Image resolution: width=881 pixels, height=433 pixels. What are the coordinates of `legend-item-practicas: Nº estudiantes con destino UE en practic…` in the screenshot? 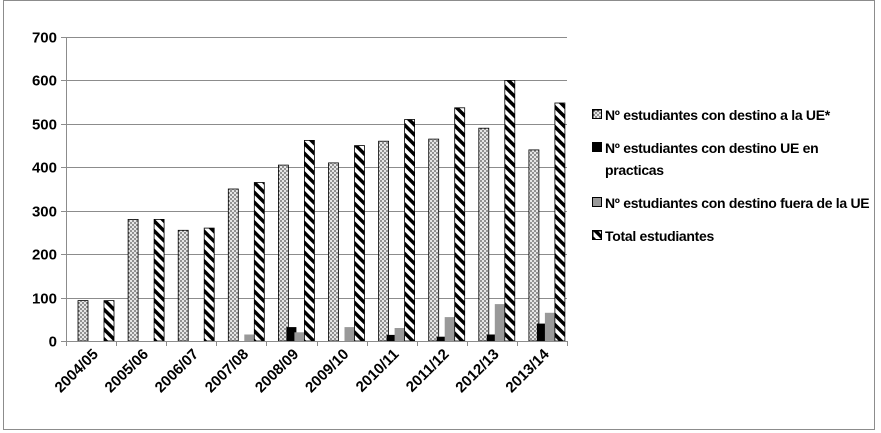 It's located at (734, 159).